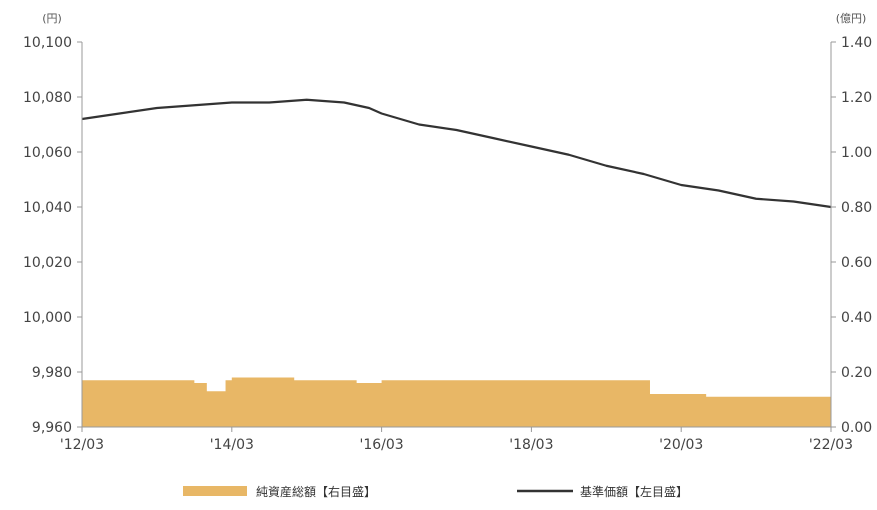  What do you see at coordinates (82, 445) in the screenshot?
I see `x-tick-label: '12/03` at bounding box center [82, 445].